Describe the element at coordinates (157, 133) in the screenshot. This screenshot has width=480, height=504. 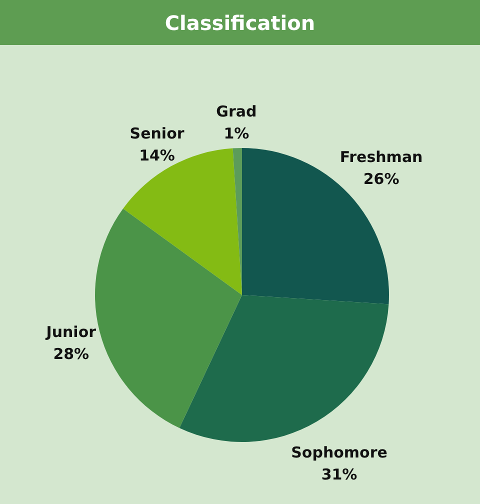
I see `slice-label: Senior` at that location.